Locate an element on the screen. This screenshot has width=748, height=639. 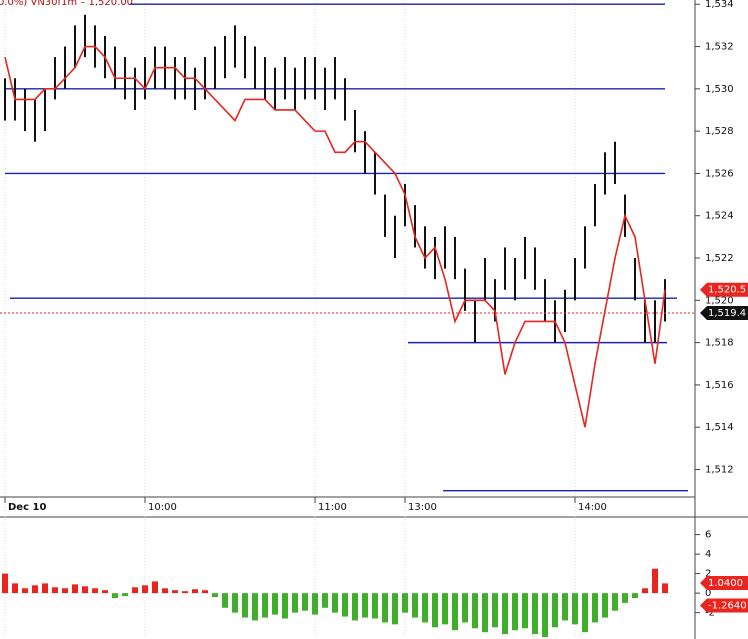
y-tick-label: 1,530 is located at coordinates (719, 89).